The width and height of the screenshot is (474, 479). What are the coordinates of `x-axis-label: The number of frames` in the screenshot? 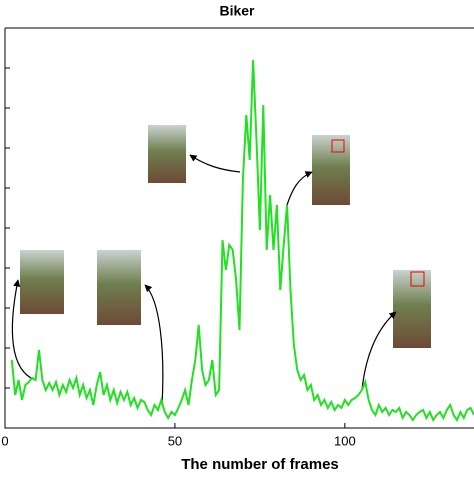 It's located at (260, 464).